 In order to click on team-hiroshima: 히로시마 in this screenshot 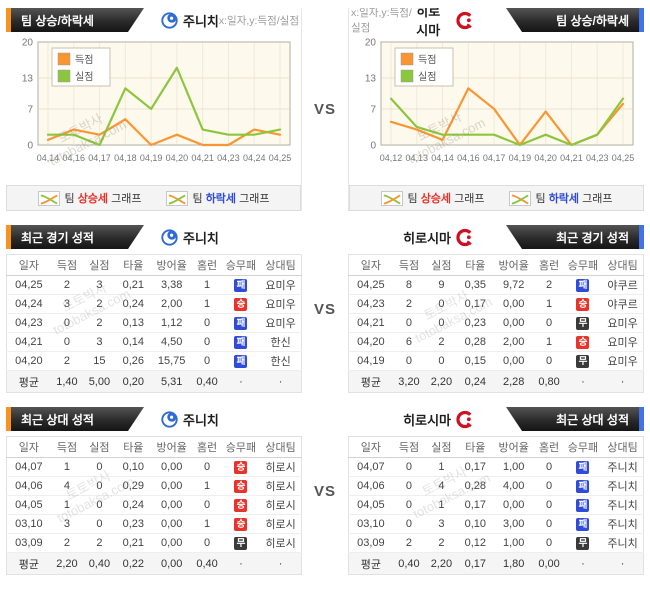, I will do `click(438, 419)`.